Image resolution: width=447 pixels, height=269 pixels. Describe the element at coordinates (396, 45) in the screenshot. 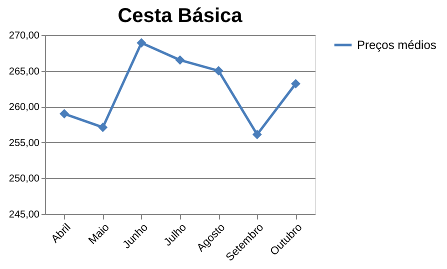

I see `legend-label: Preços médios` at that location.